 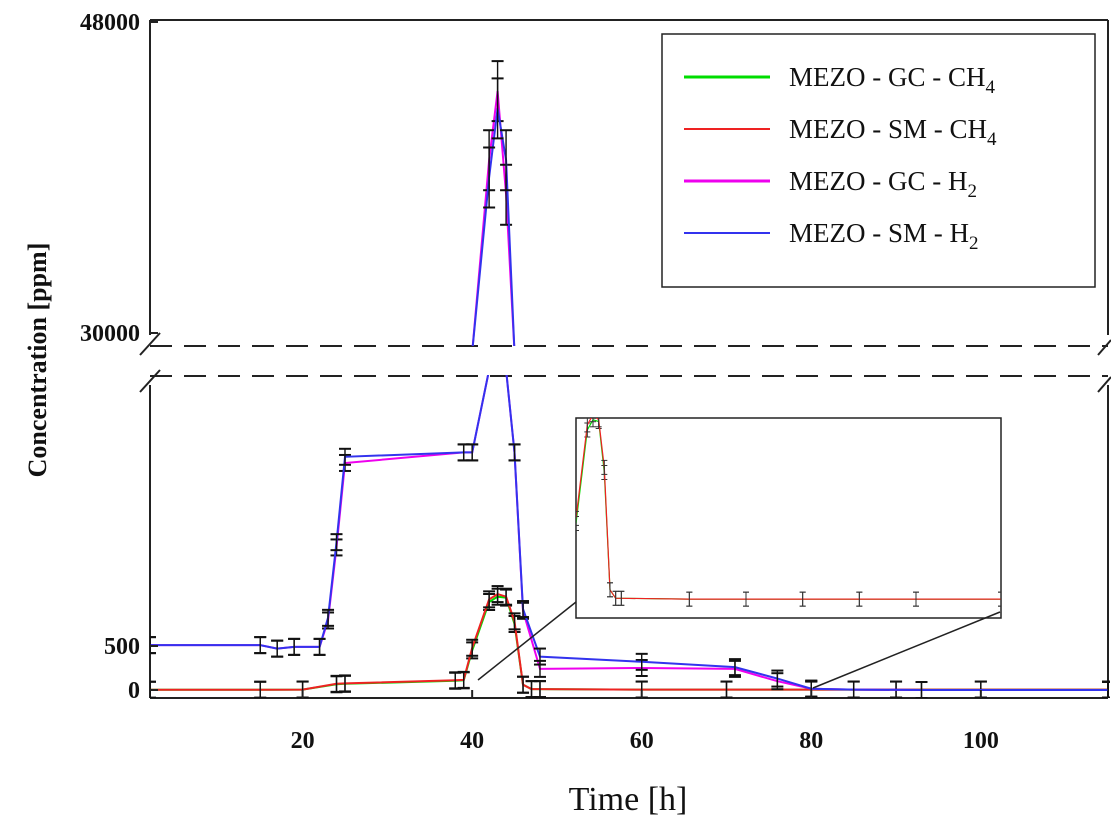 I want to click on legend-label: MEZO - SM - CH4, so click(x=893, y=132).